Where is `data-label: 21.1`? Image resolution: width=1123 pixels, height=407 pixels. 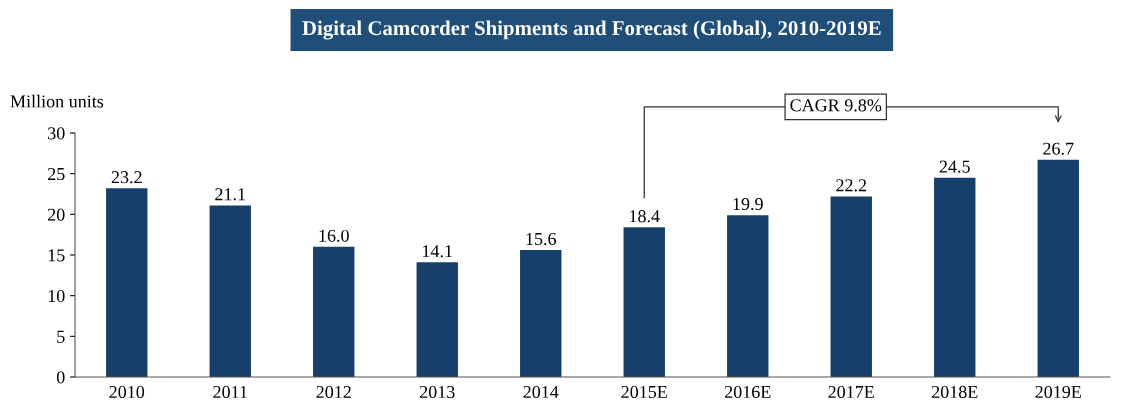
data-label: 21.1 is located at coordinates (230, 194).